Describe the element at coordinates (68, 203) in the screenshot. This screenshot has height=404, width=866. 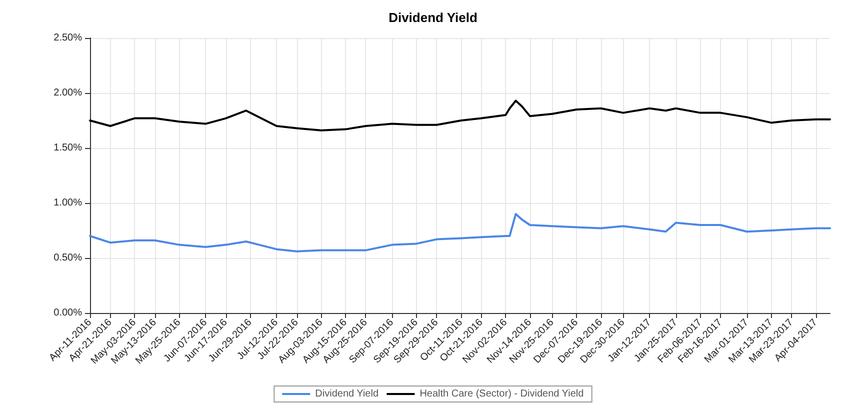
I see `y-tick-label: 1.00%` at that location.